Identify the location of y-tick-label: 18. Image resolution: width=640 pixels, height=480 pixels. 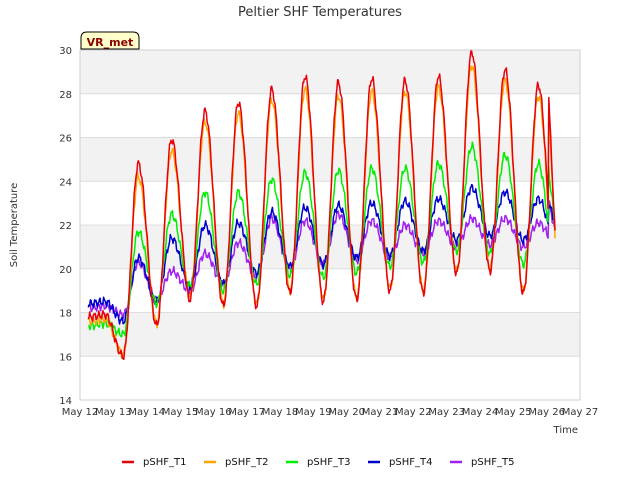
(65, 314).